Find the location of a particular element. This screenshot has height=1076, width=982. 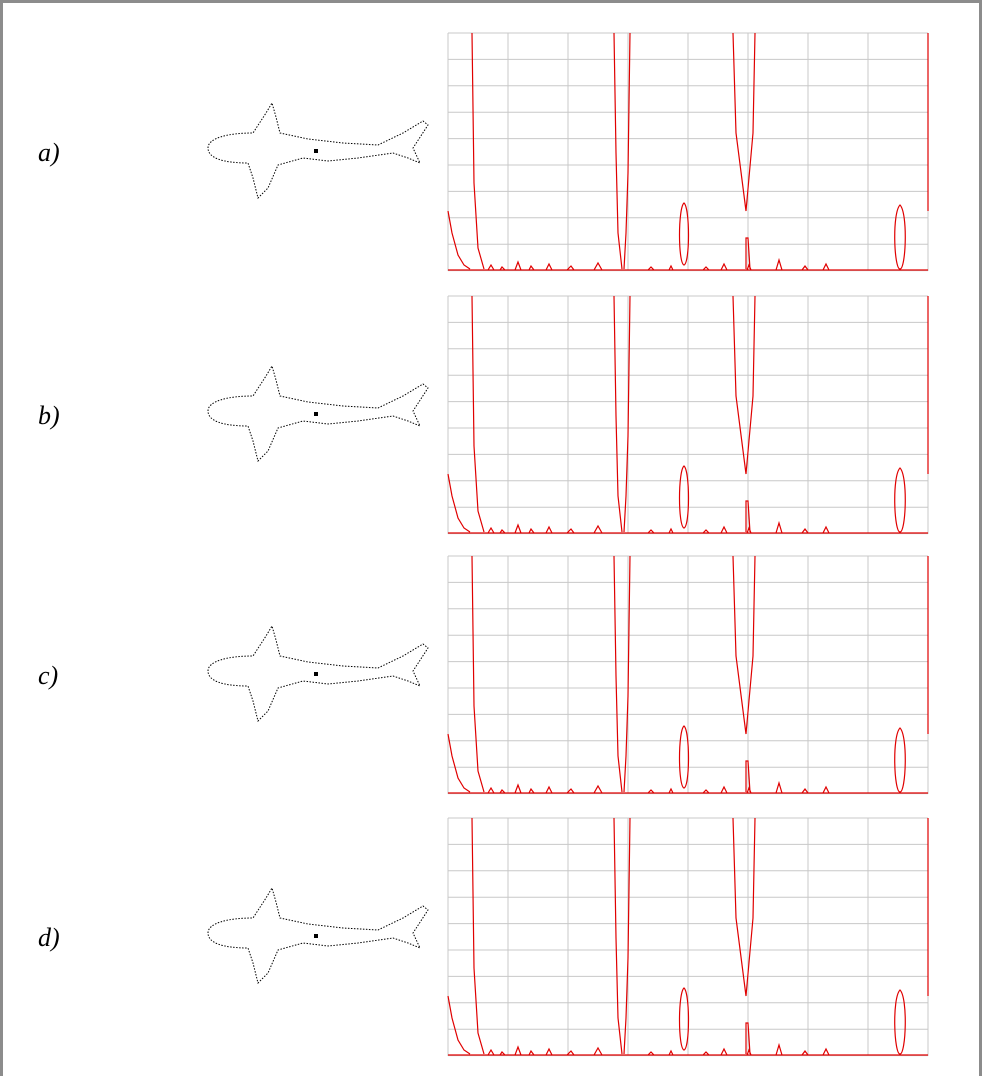

panel-label: d) is located at coordinates (49, 937).